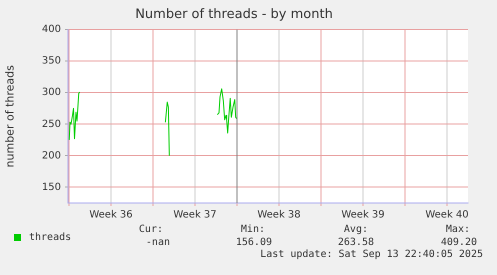  What do you see at coordinates (51, 30) in the screenshot?
I see `y-tick-label: 400` at bounding box center [51, 30].